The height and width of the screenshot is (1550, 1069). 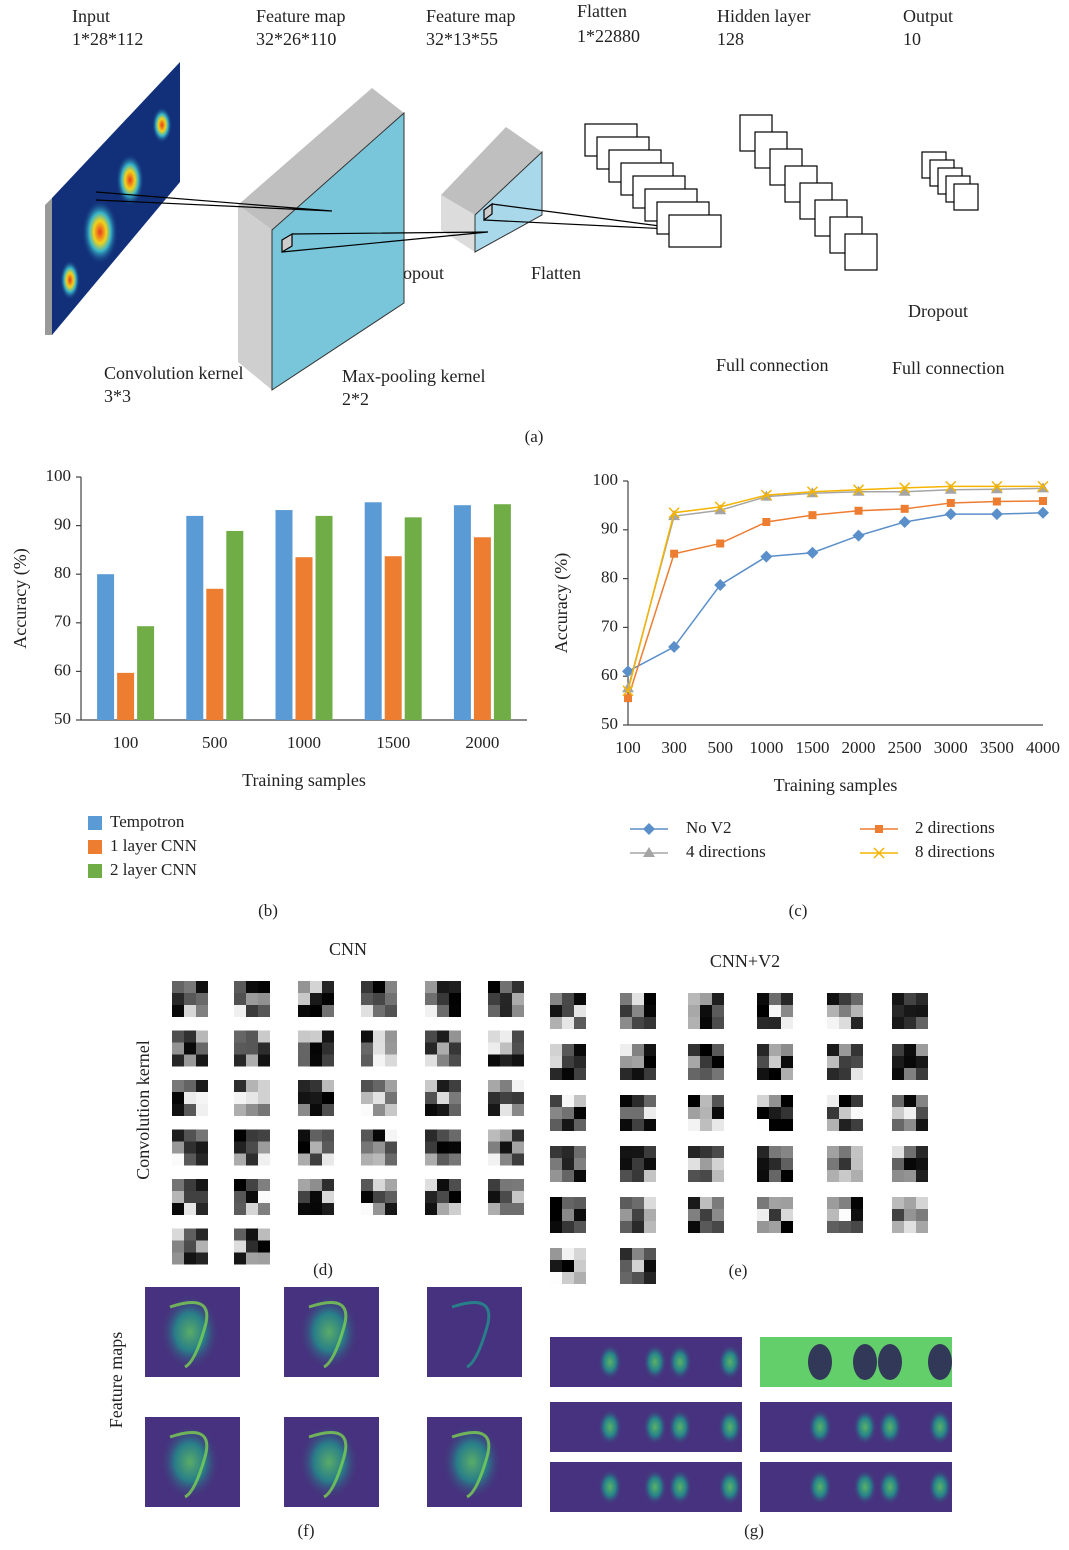 I want to click on node-size: 10, so click(x=912, y=39).